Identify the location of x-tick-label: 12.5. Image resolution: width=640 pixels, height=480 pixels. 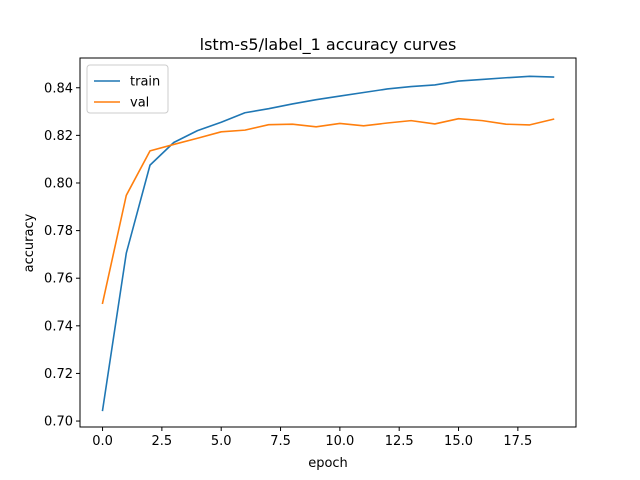
(399, 441).